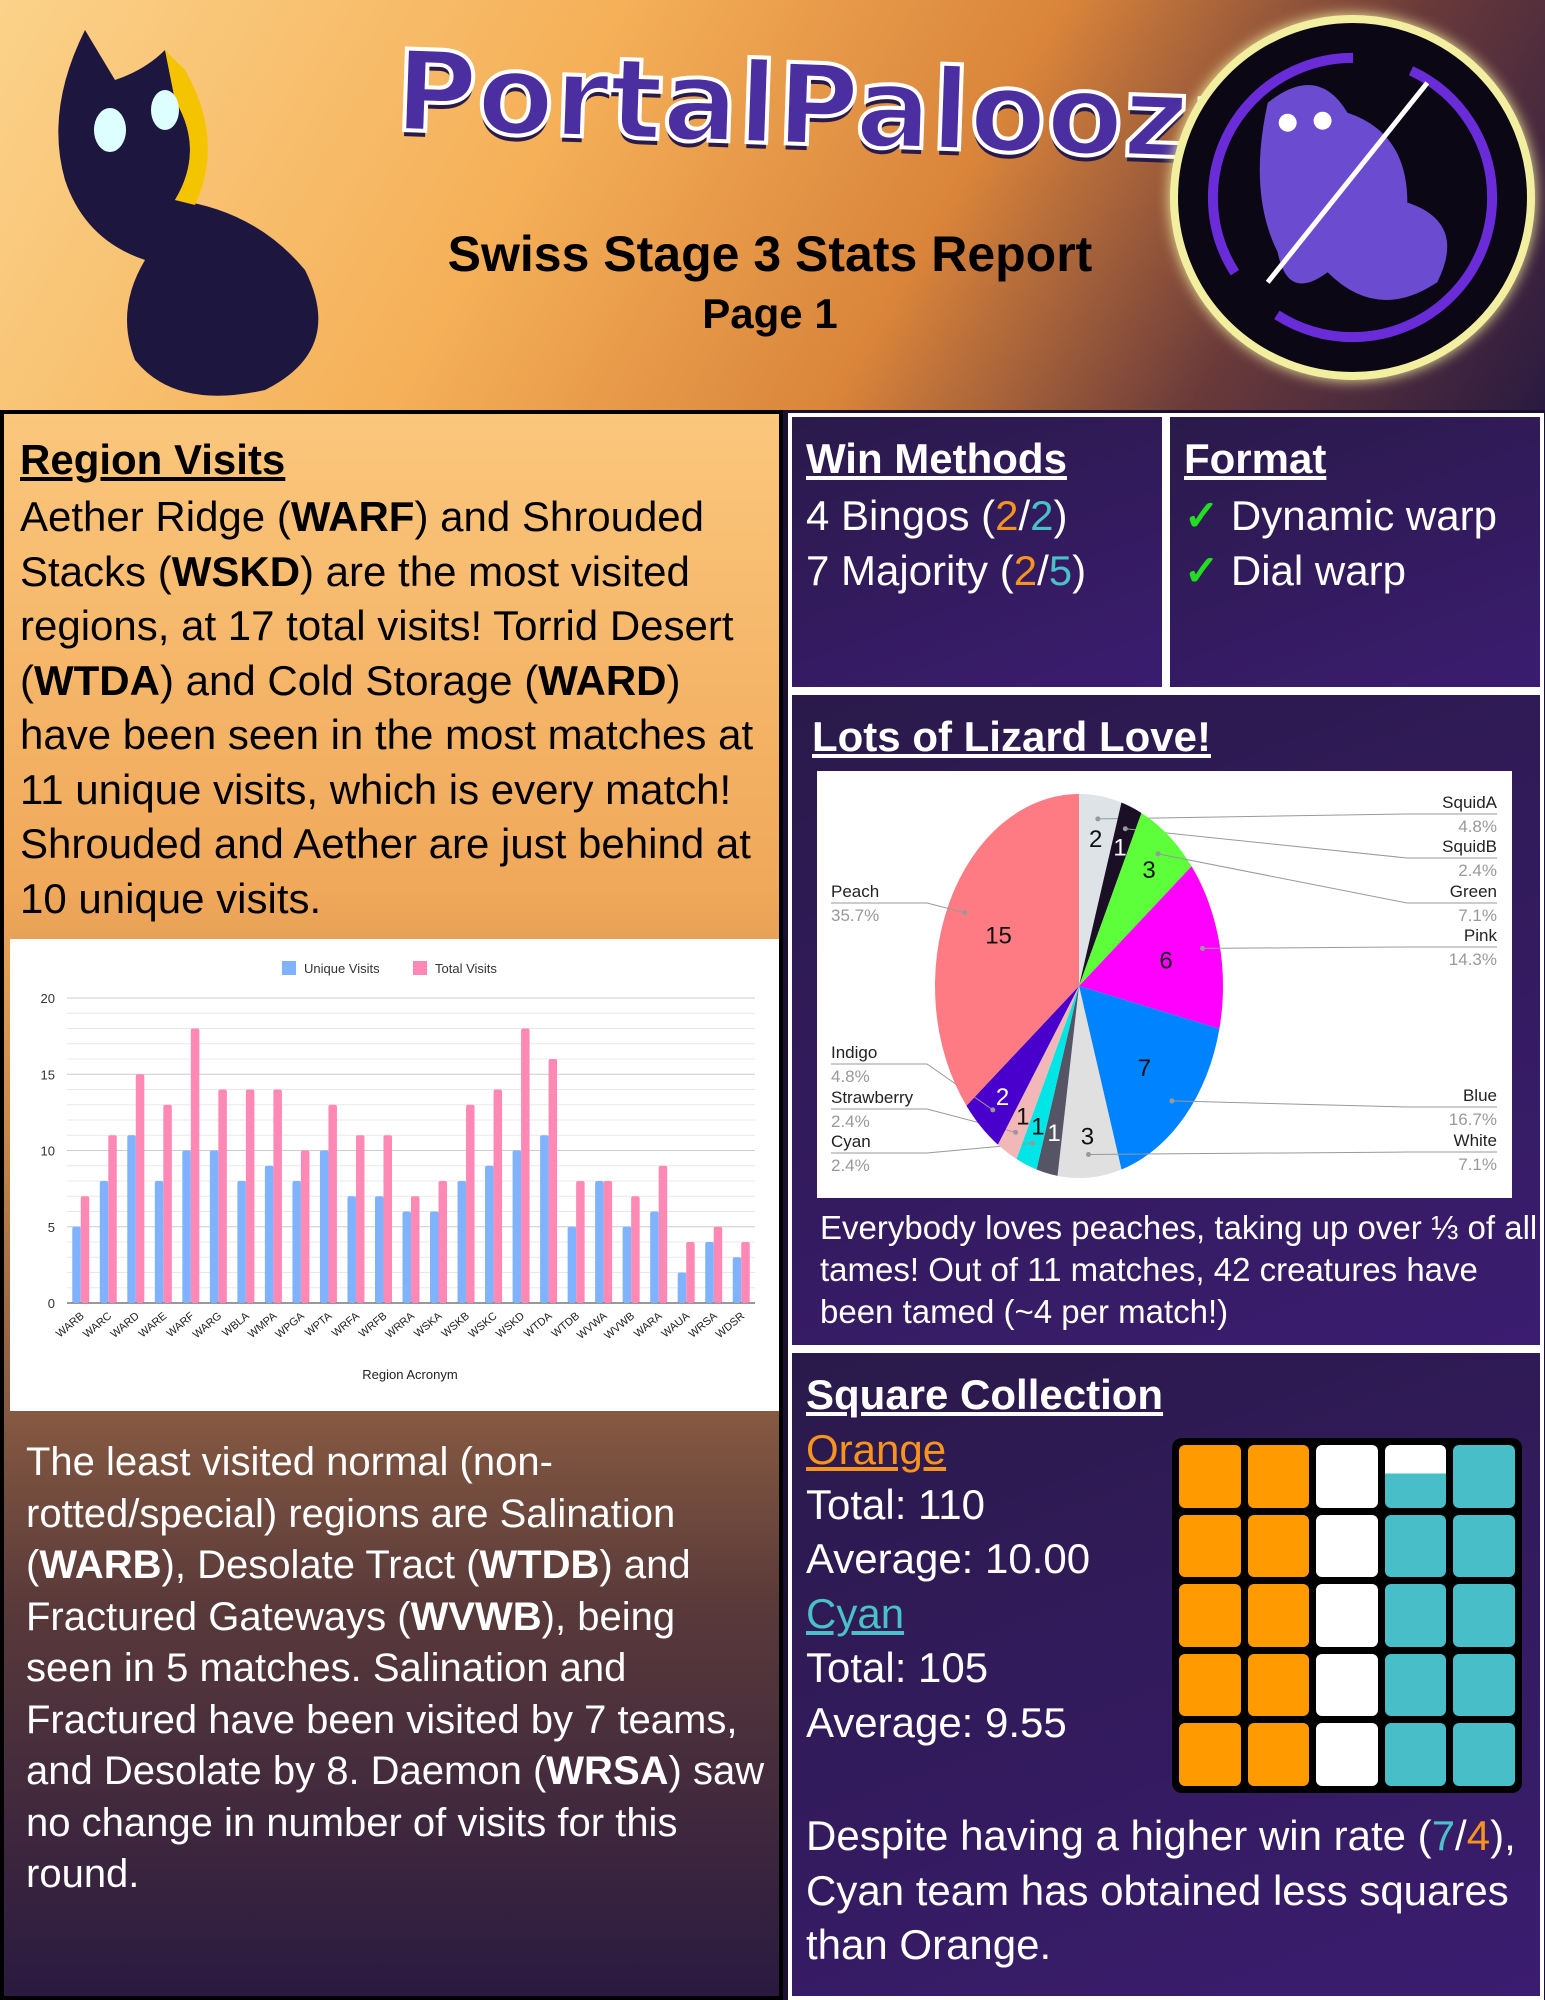 The width and height of the screenshot is (1545, 2000). What do you see at coordinates (1024, 515) in the screenshot?
I see `text-segment: /` at bounding box center [1024, 515].